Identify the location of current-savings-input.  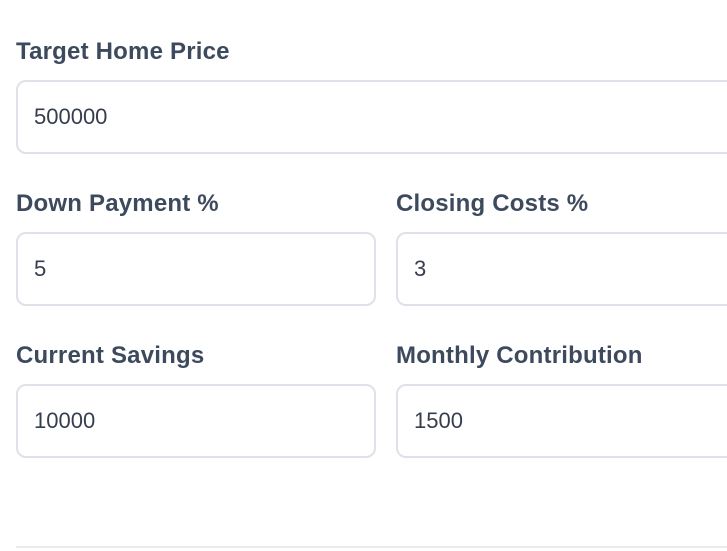
(196, 421).